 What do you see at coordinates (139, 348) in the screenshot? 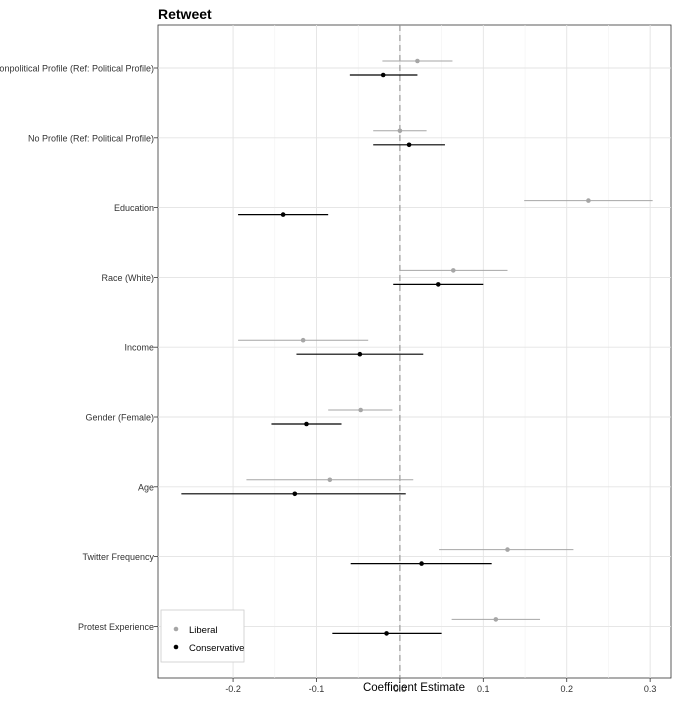
I see `y-category-label: Income` at bounding box center [139, 348].